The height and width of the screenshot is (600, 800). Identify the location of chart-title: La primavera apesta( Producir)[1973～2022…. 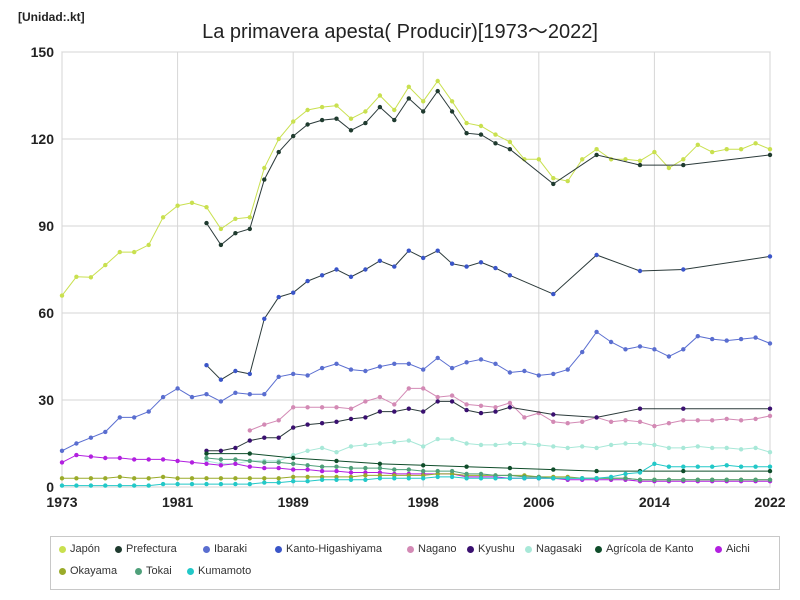
(400, 32).